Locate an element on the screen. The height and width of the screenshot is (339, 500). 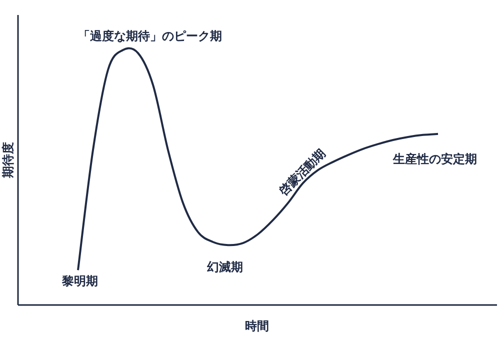
text: 「過度な期待」のピーク期 is located at coordinates (150, 36).